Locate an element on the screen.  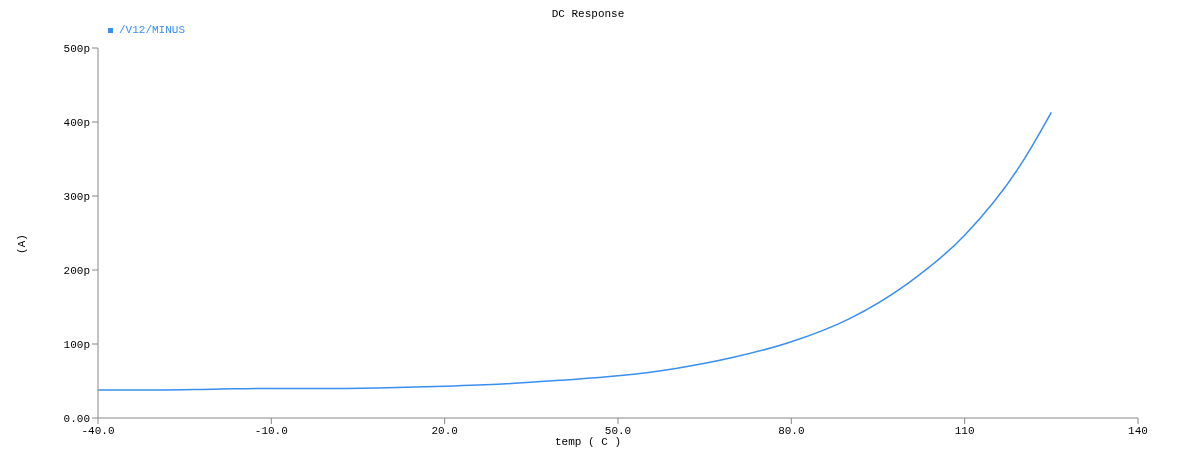
y-tick-label: 300p is located at coordinates (76, 196).